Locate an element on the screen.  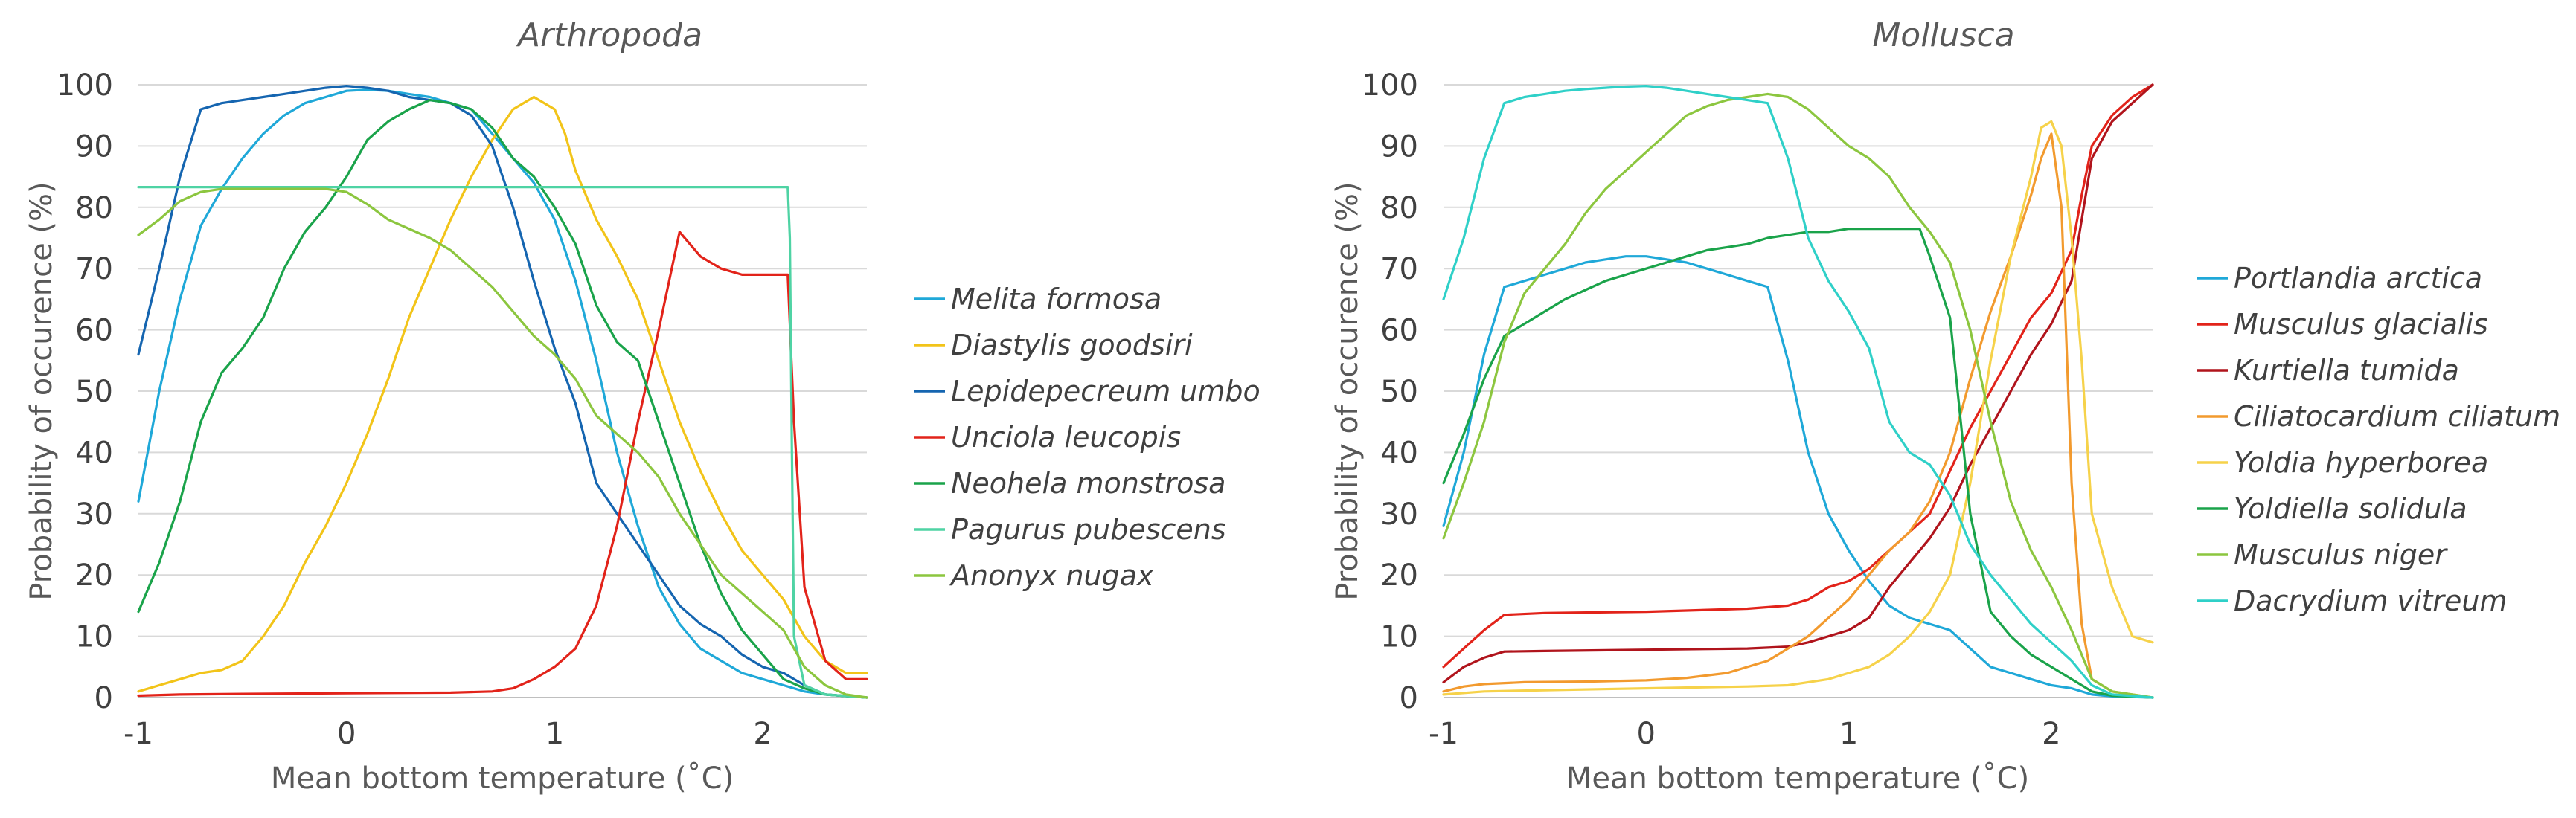
legend-label: Musculus glacialis is located at coordinates (2361, 324).